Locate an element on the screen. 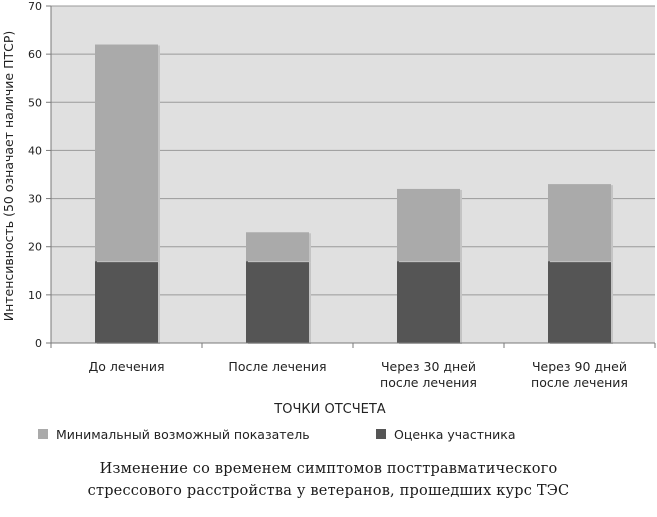 The width and height of the screenshot is (657, 517). x-tick-label: Через 90 дней после лечения is located at coordinates (579, 374).